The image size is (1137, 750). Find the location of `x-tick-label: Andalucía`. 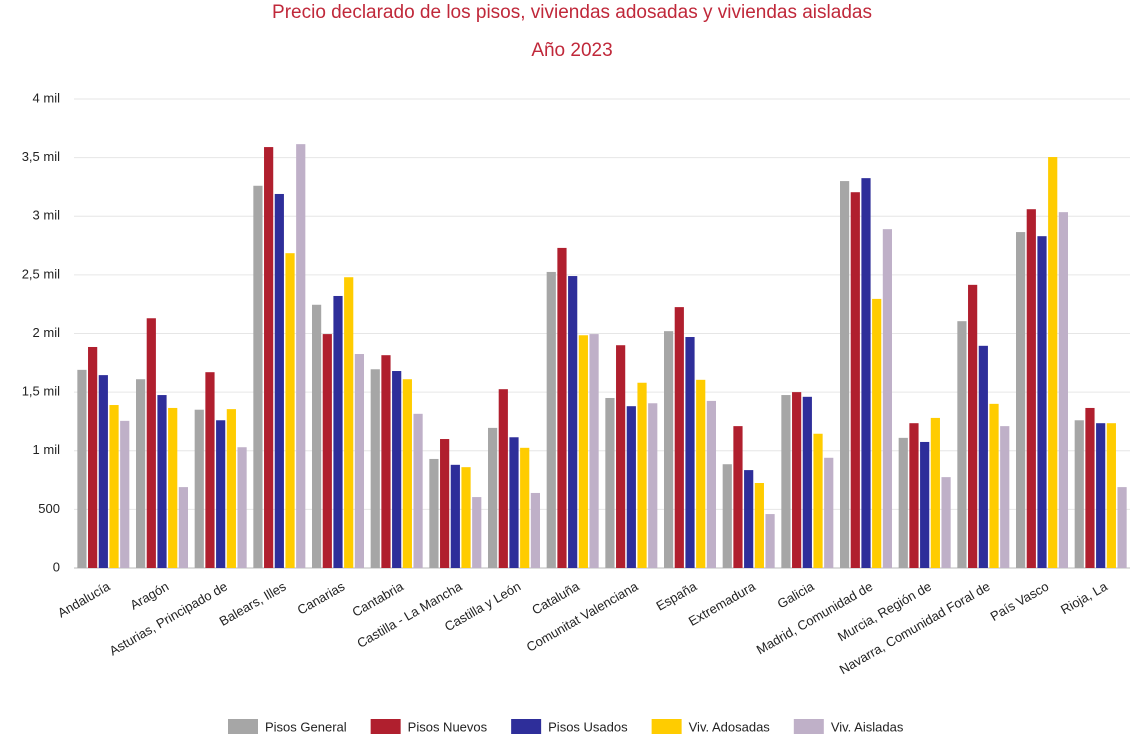

x-tick-label: Andalucía is located at coordinates (84, 599).